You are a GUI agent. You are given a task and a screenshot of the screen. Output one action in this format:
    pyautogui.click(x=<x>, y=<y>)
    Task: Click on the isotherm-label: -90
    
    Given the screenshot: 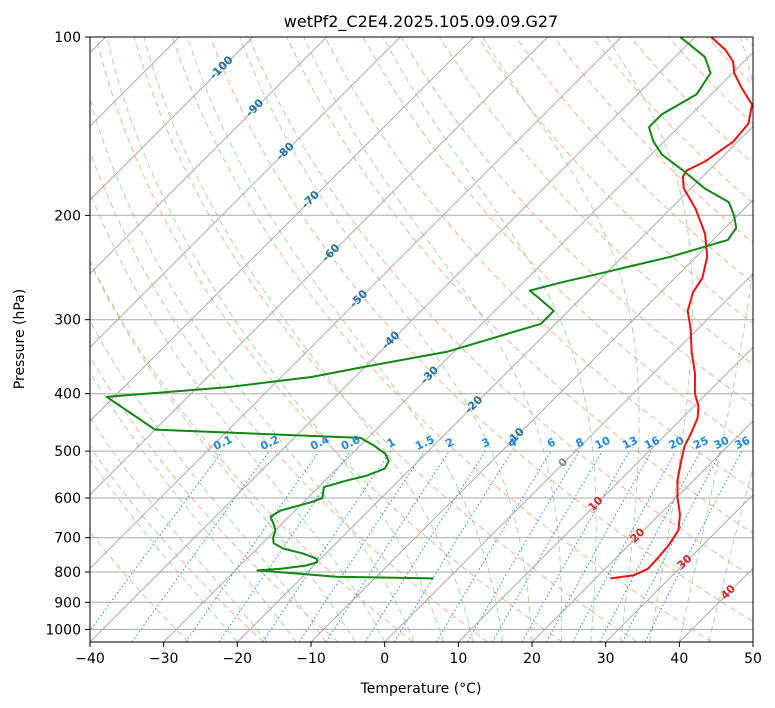 What is the action you would take?
    pyautogui.click(x=254, y=107)
    